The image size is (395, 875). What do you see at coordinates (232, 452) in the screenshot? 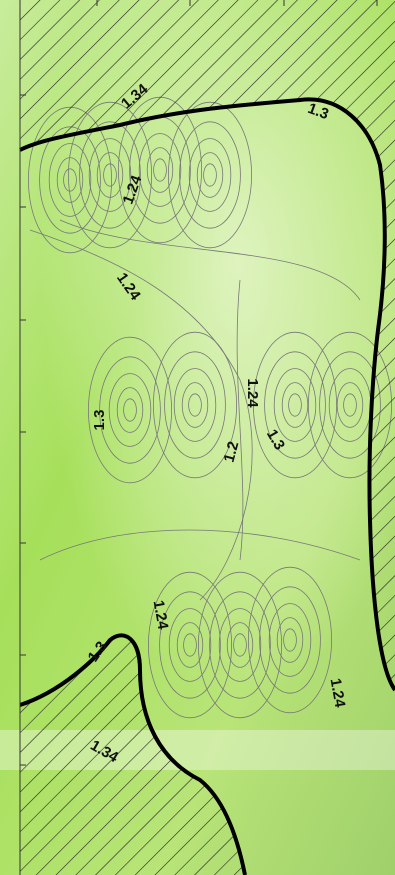
I see `contour-label: 1.2` at bounding box center [232, 452].